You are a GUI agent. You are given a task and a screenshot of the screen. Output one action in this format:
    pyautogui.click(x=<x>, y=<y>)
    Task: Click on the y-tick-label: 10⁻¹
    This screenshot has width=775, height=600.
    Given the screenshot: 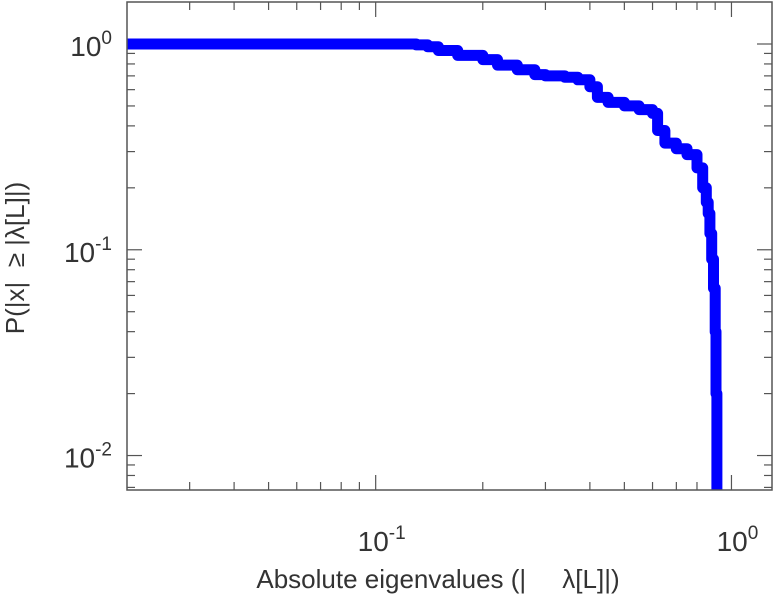 What is the action you would take?
    pyautogui.click(x=88, y=251)
    